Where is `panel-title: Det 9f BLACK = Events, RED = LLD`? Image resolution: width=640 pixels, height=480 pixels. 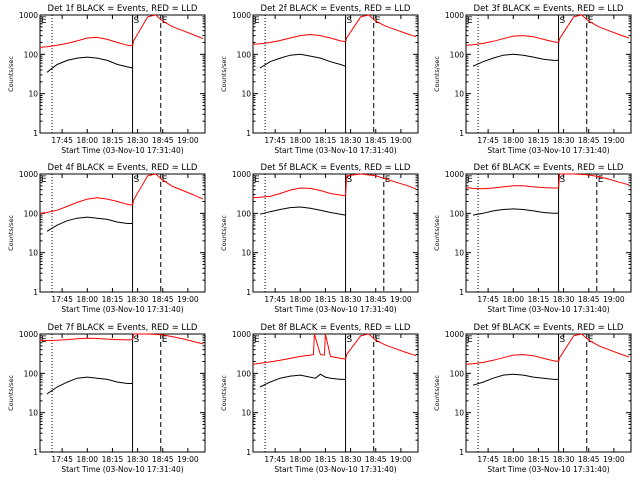
panel-title: Det 9f BLACK = Events, RED = LLD is located at coordinates (549, 328).